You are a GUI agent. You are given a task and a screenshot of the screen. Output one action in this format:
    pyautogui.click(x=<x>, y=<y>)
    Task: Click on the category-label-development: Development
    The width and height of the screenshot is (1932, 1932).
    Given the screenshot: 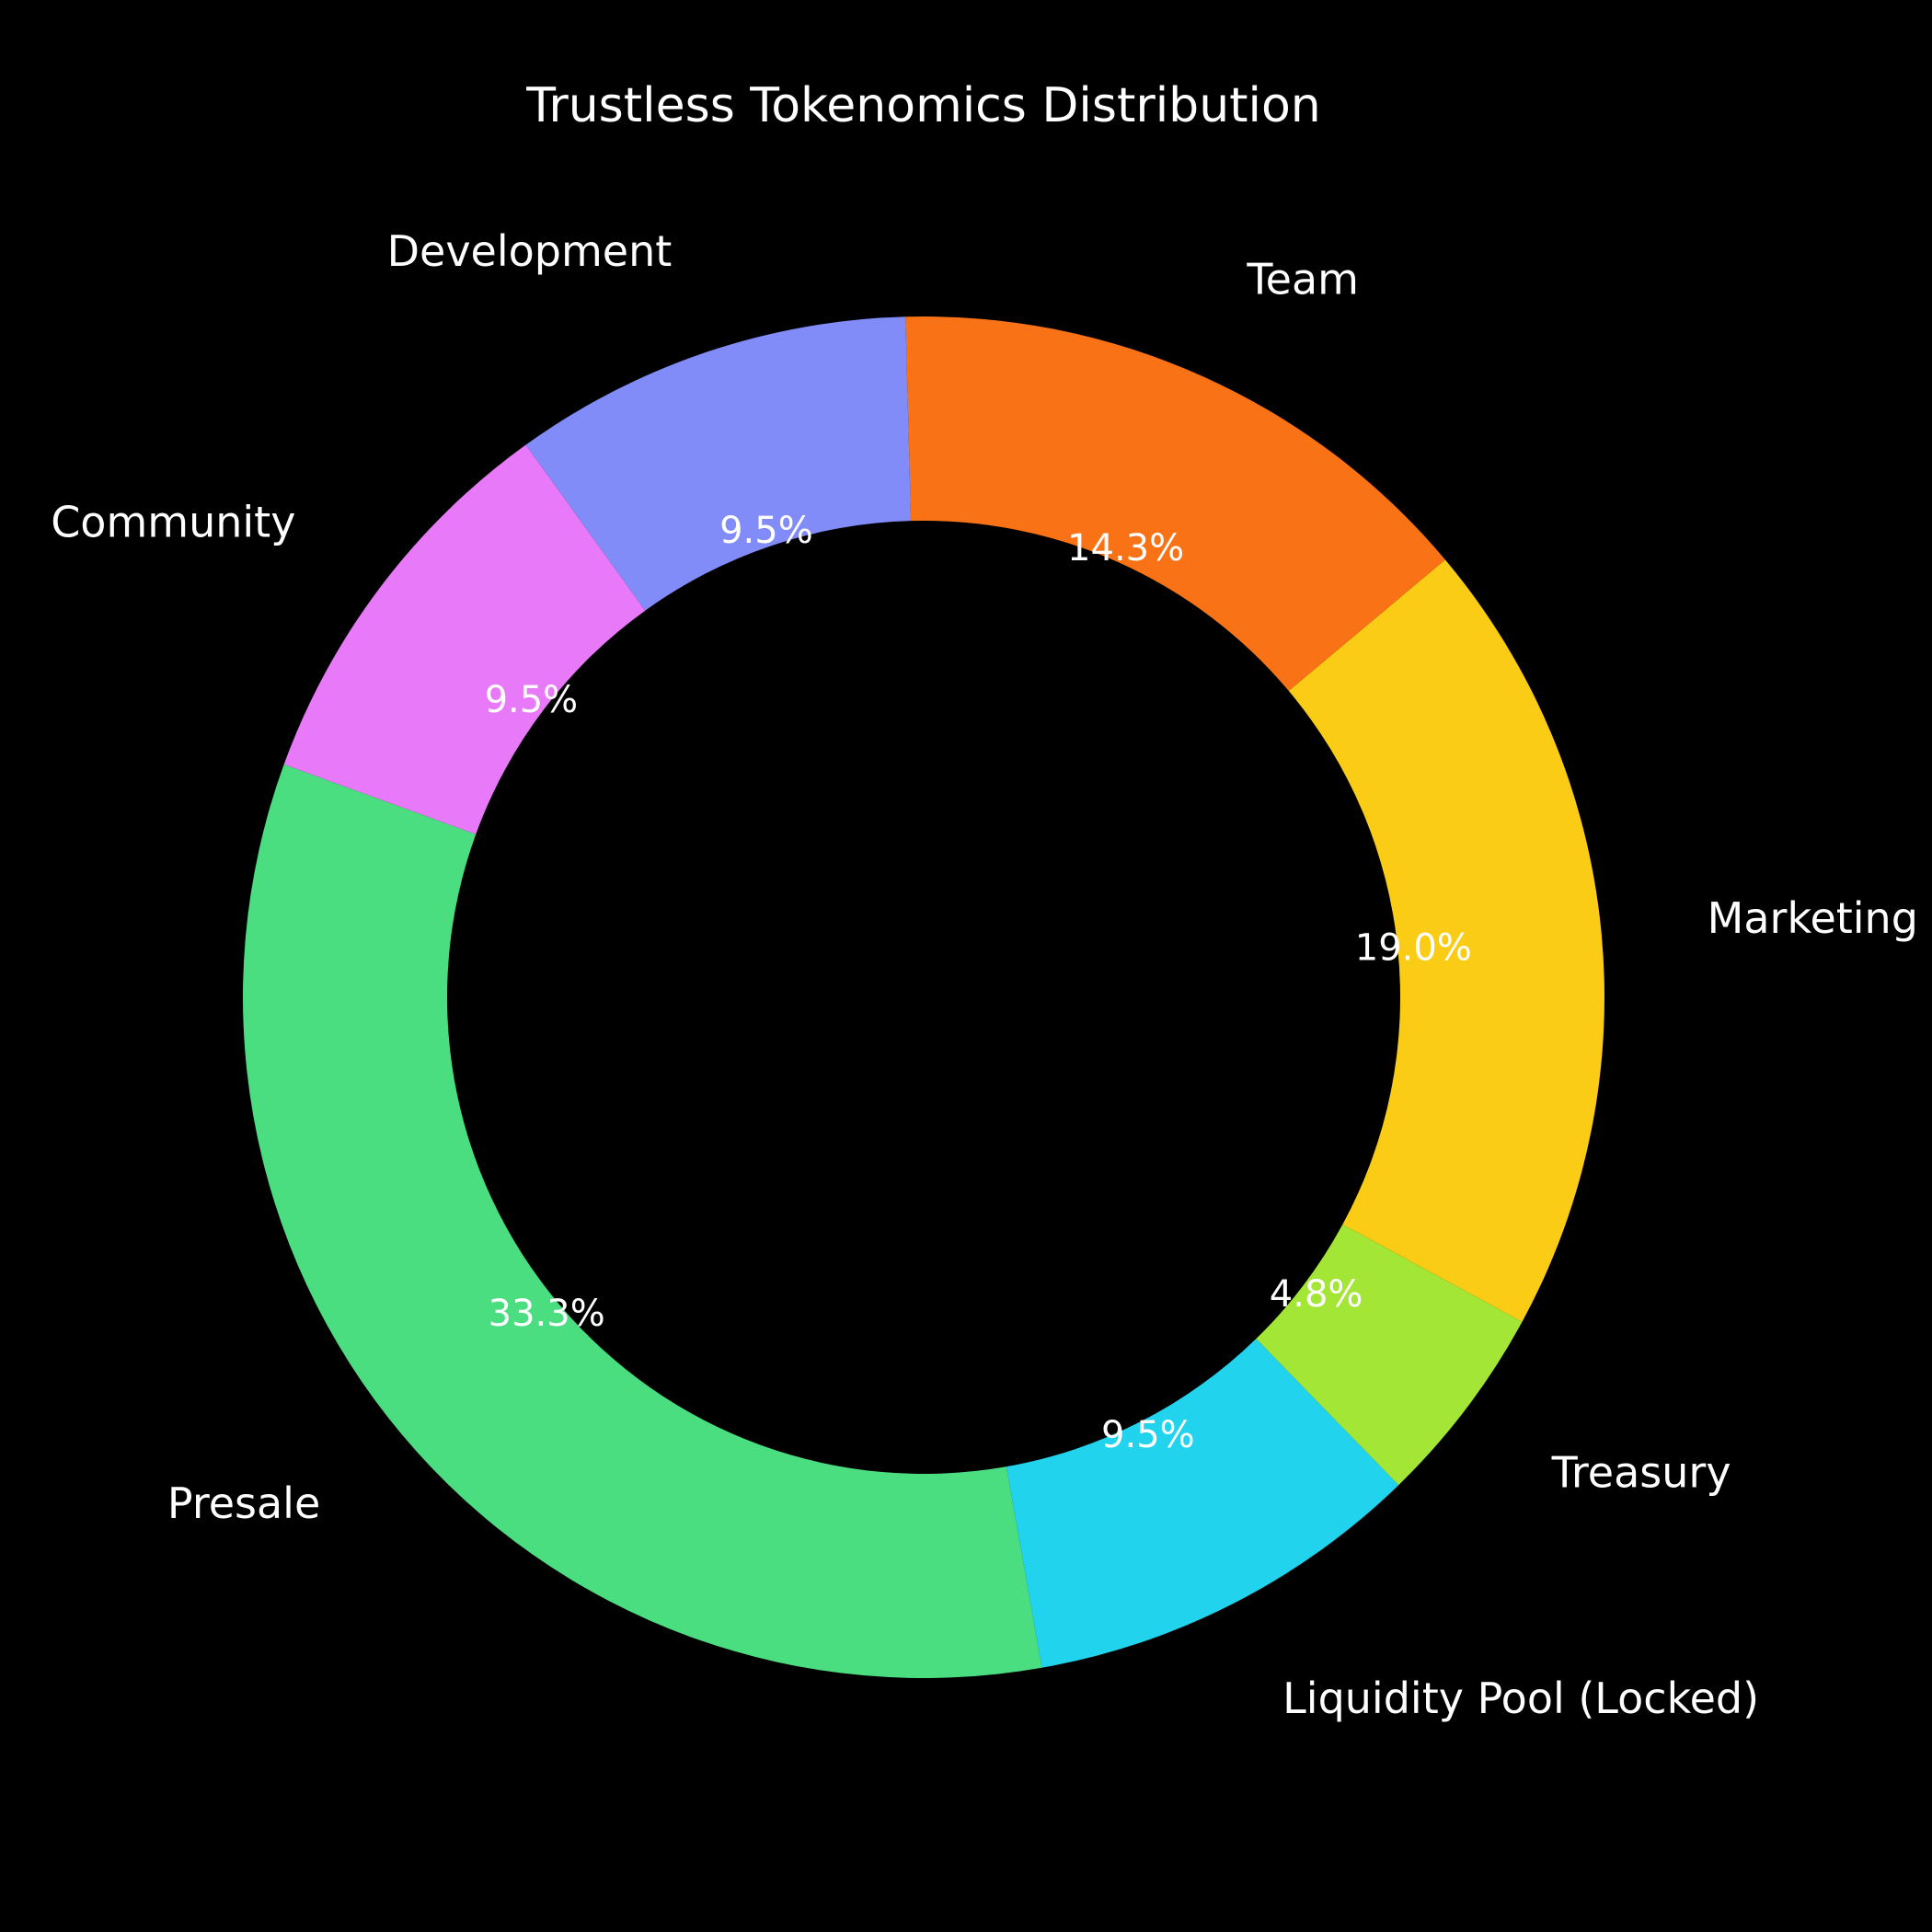 What is the action you would take?
    pyautogui.click(x=530, y=251)
    